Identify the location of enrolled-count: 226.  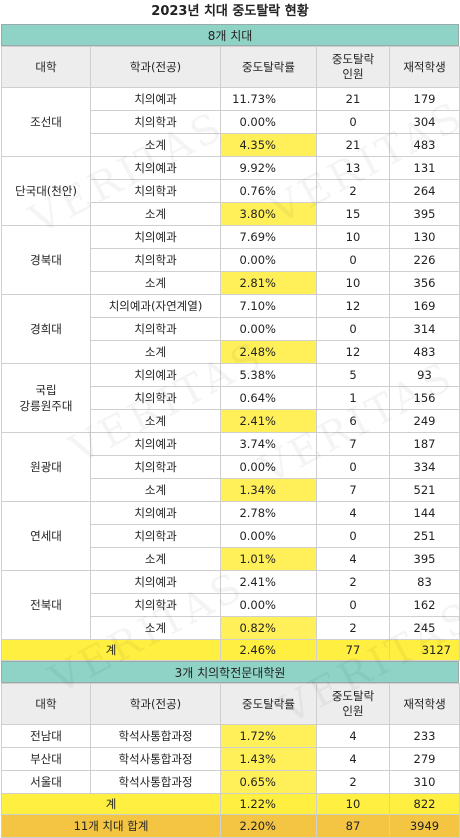
(424, 260).